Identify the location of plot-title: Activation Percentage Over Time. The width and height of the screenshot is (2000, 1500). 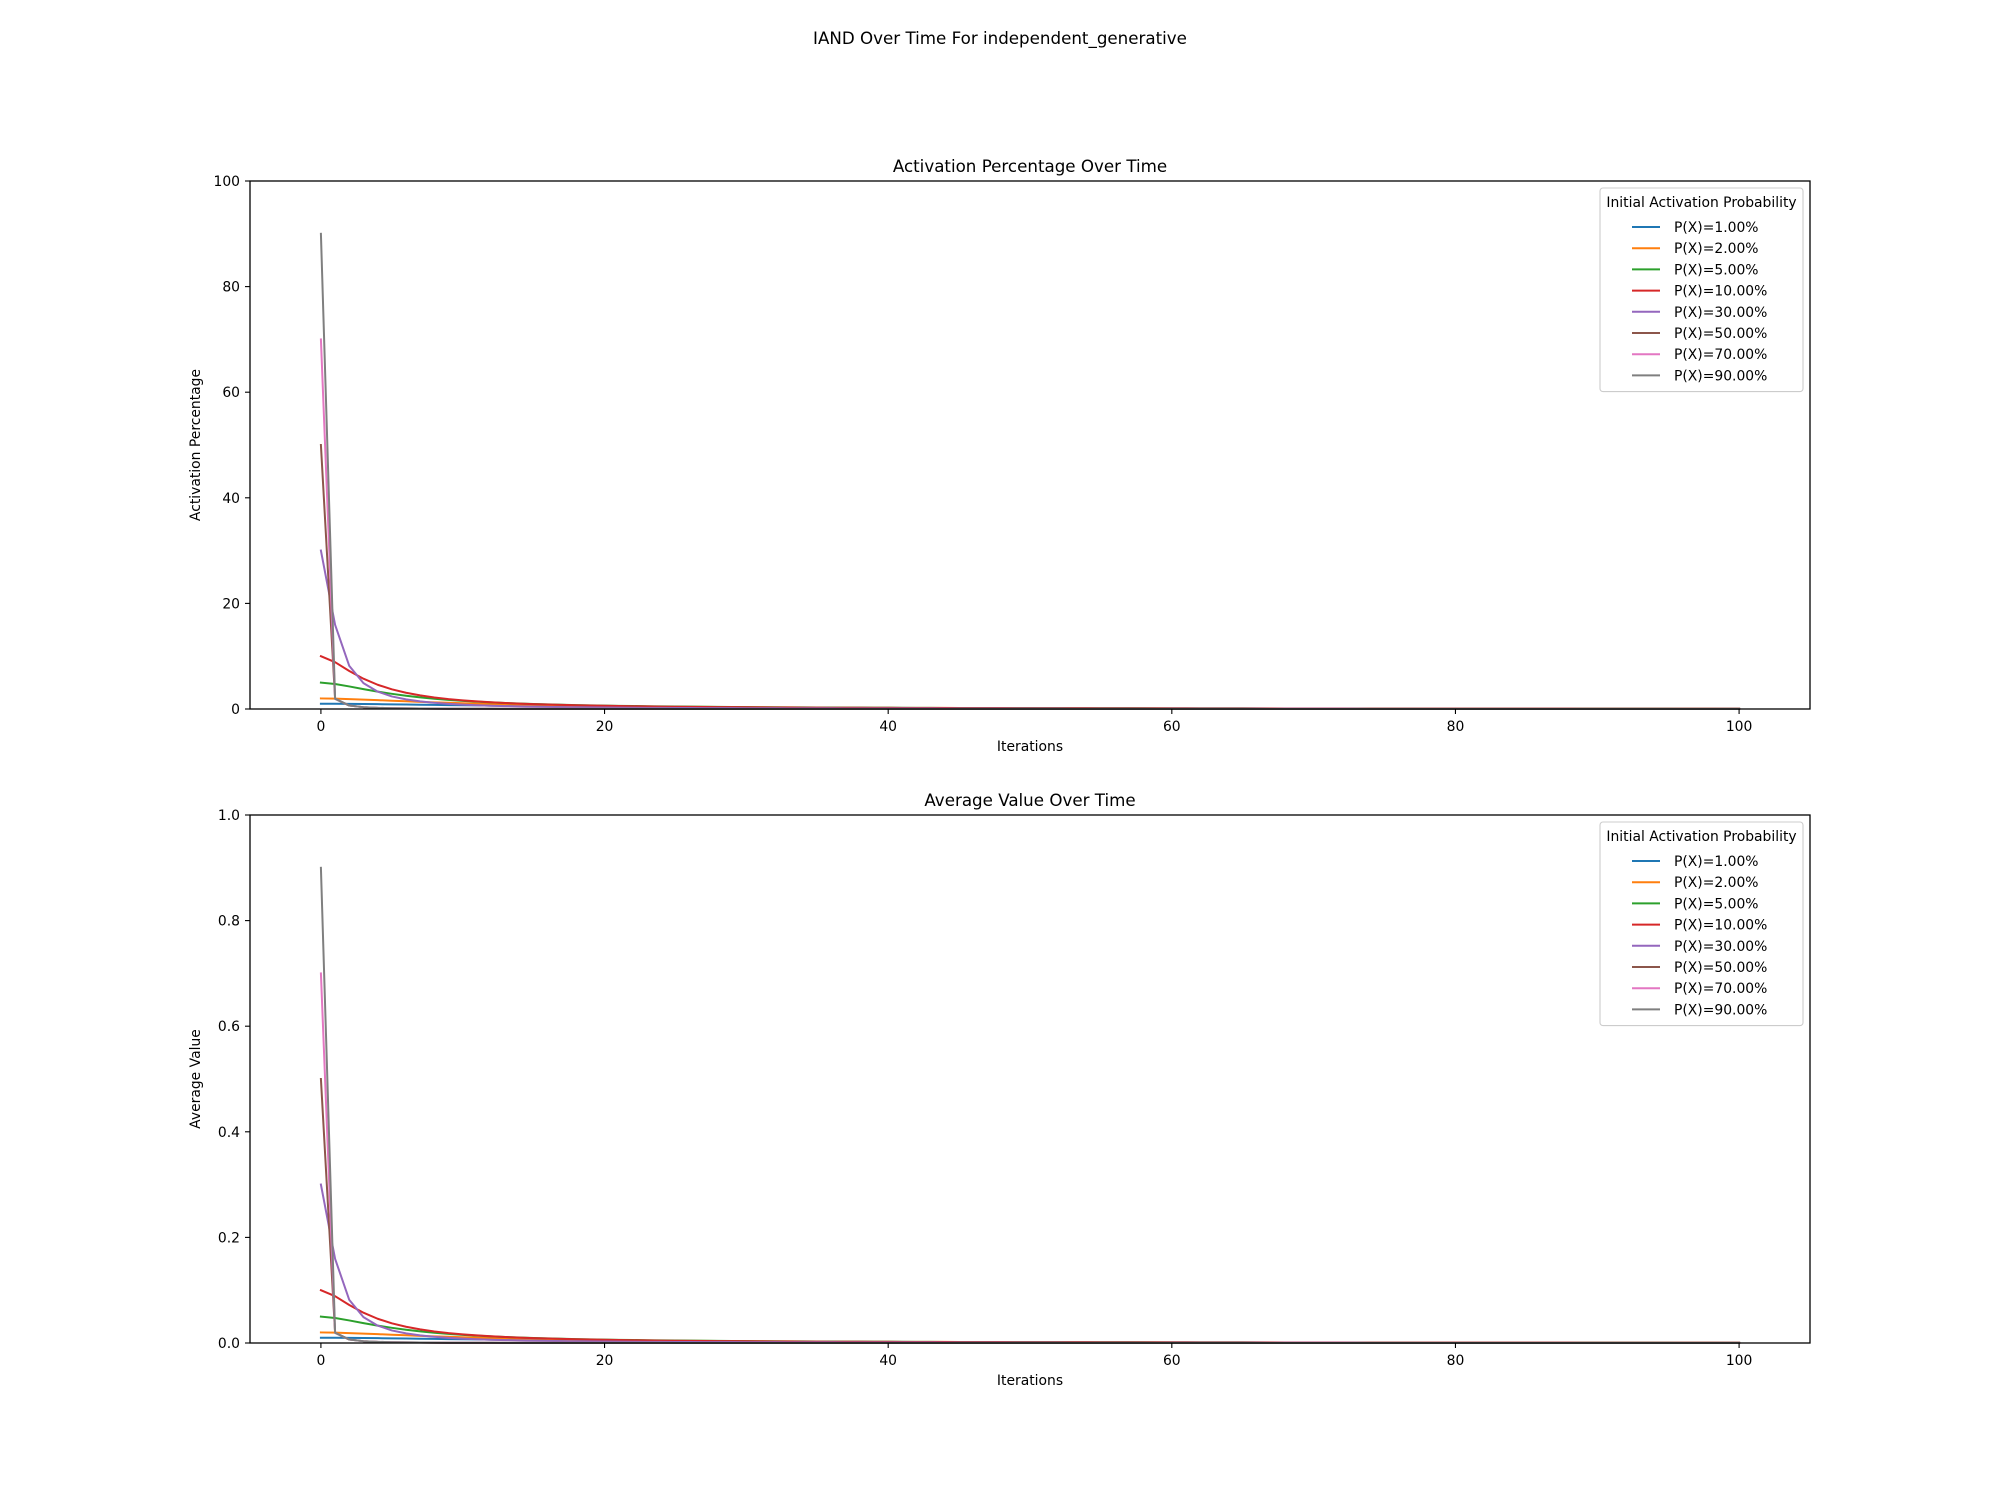
(1030, 166).